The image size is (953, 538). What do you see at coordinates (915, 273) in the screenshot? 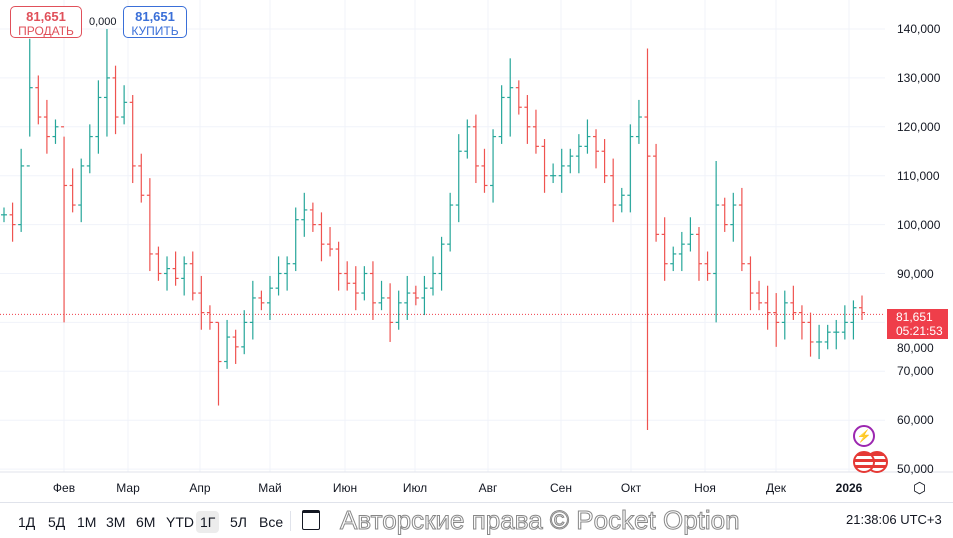
I see `y-tick-label: 90,000` at bounding box center [915, 273].